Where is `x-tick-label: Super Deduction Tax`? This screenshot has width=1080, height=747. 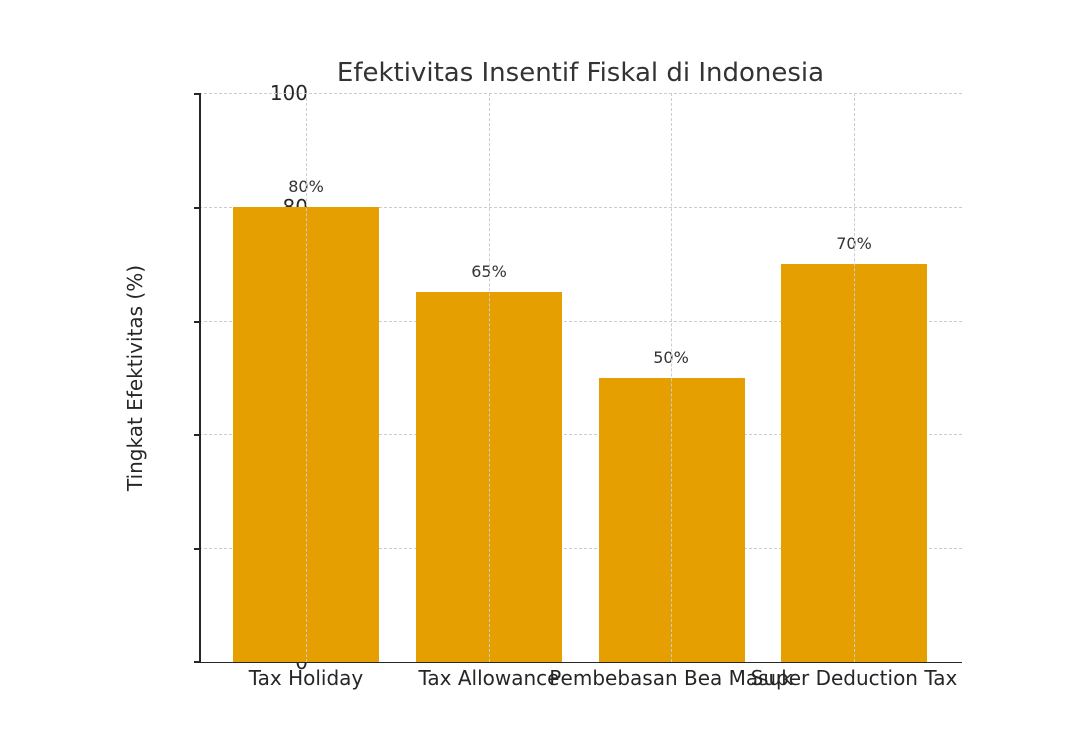 x-tick-label: Super Deduction Tax is located at coordinates (854, 678).